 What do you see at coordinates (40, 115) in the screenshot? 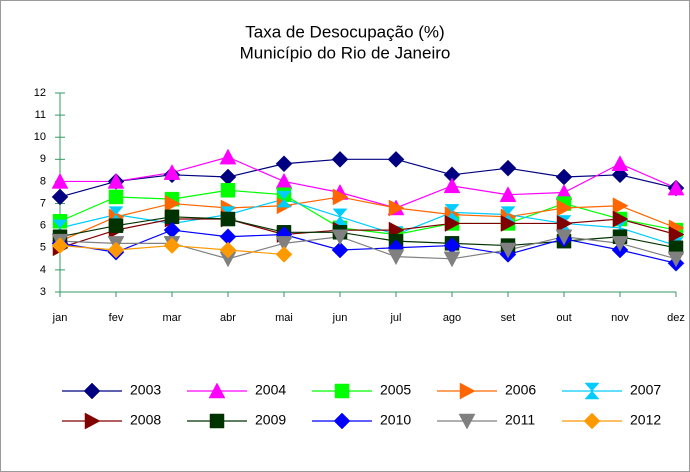
I see `y-tick-label: 11` at bounding box center [40, 115].